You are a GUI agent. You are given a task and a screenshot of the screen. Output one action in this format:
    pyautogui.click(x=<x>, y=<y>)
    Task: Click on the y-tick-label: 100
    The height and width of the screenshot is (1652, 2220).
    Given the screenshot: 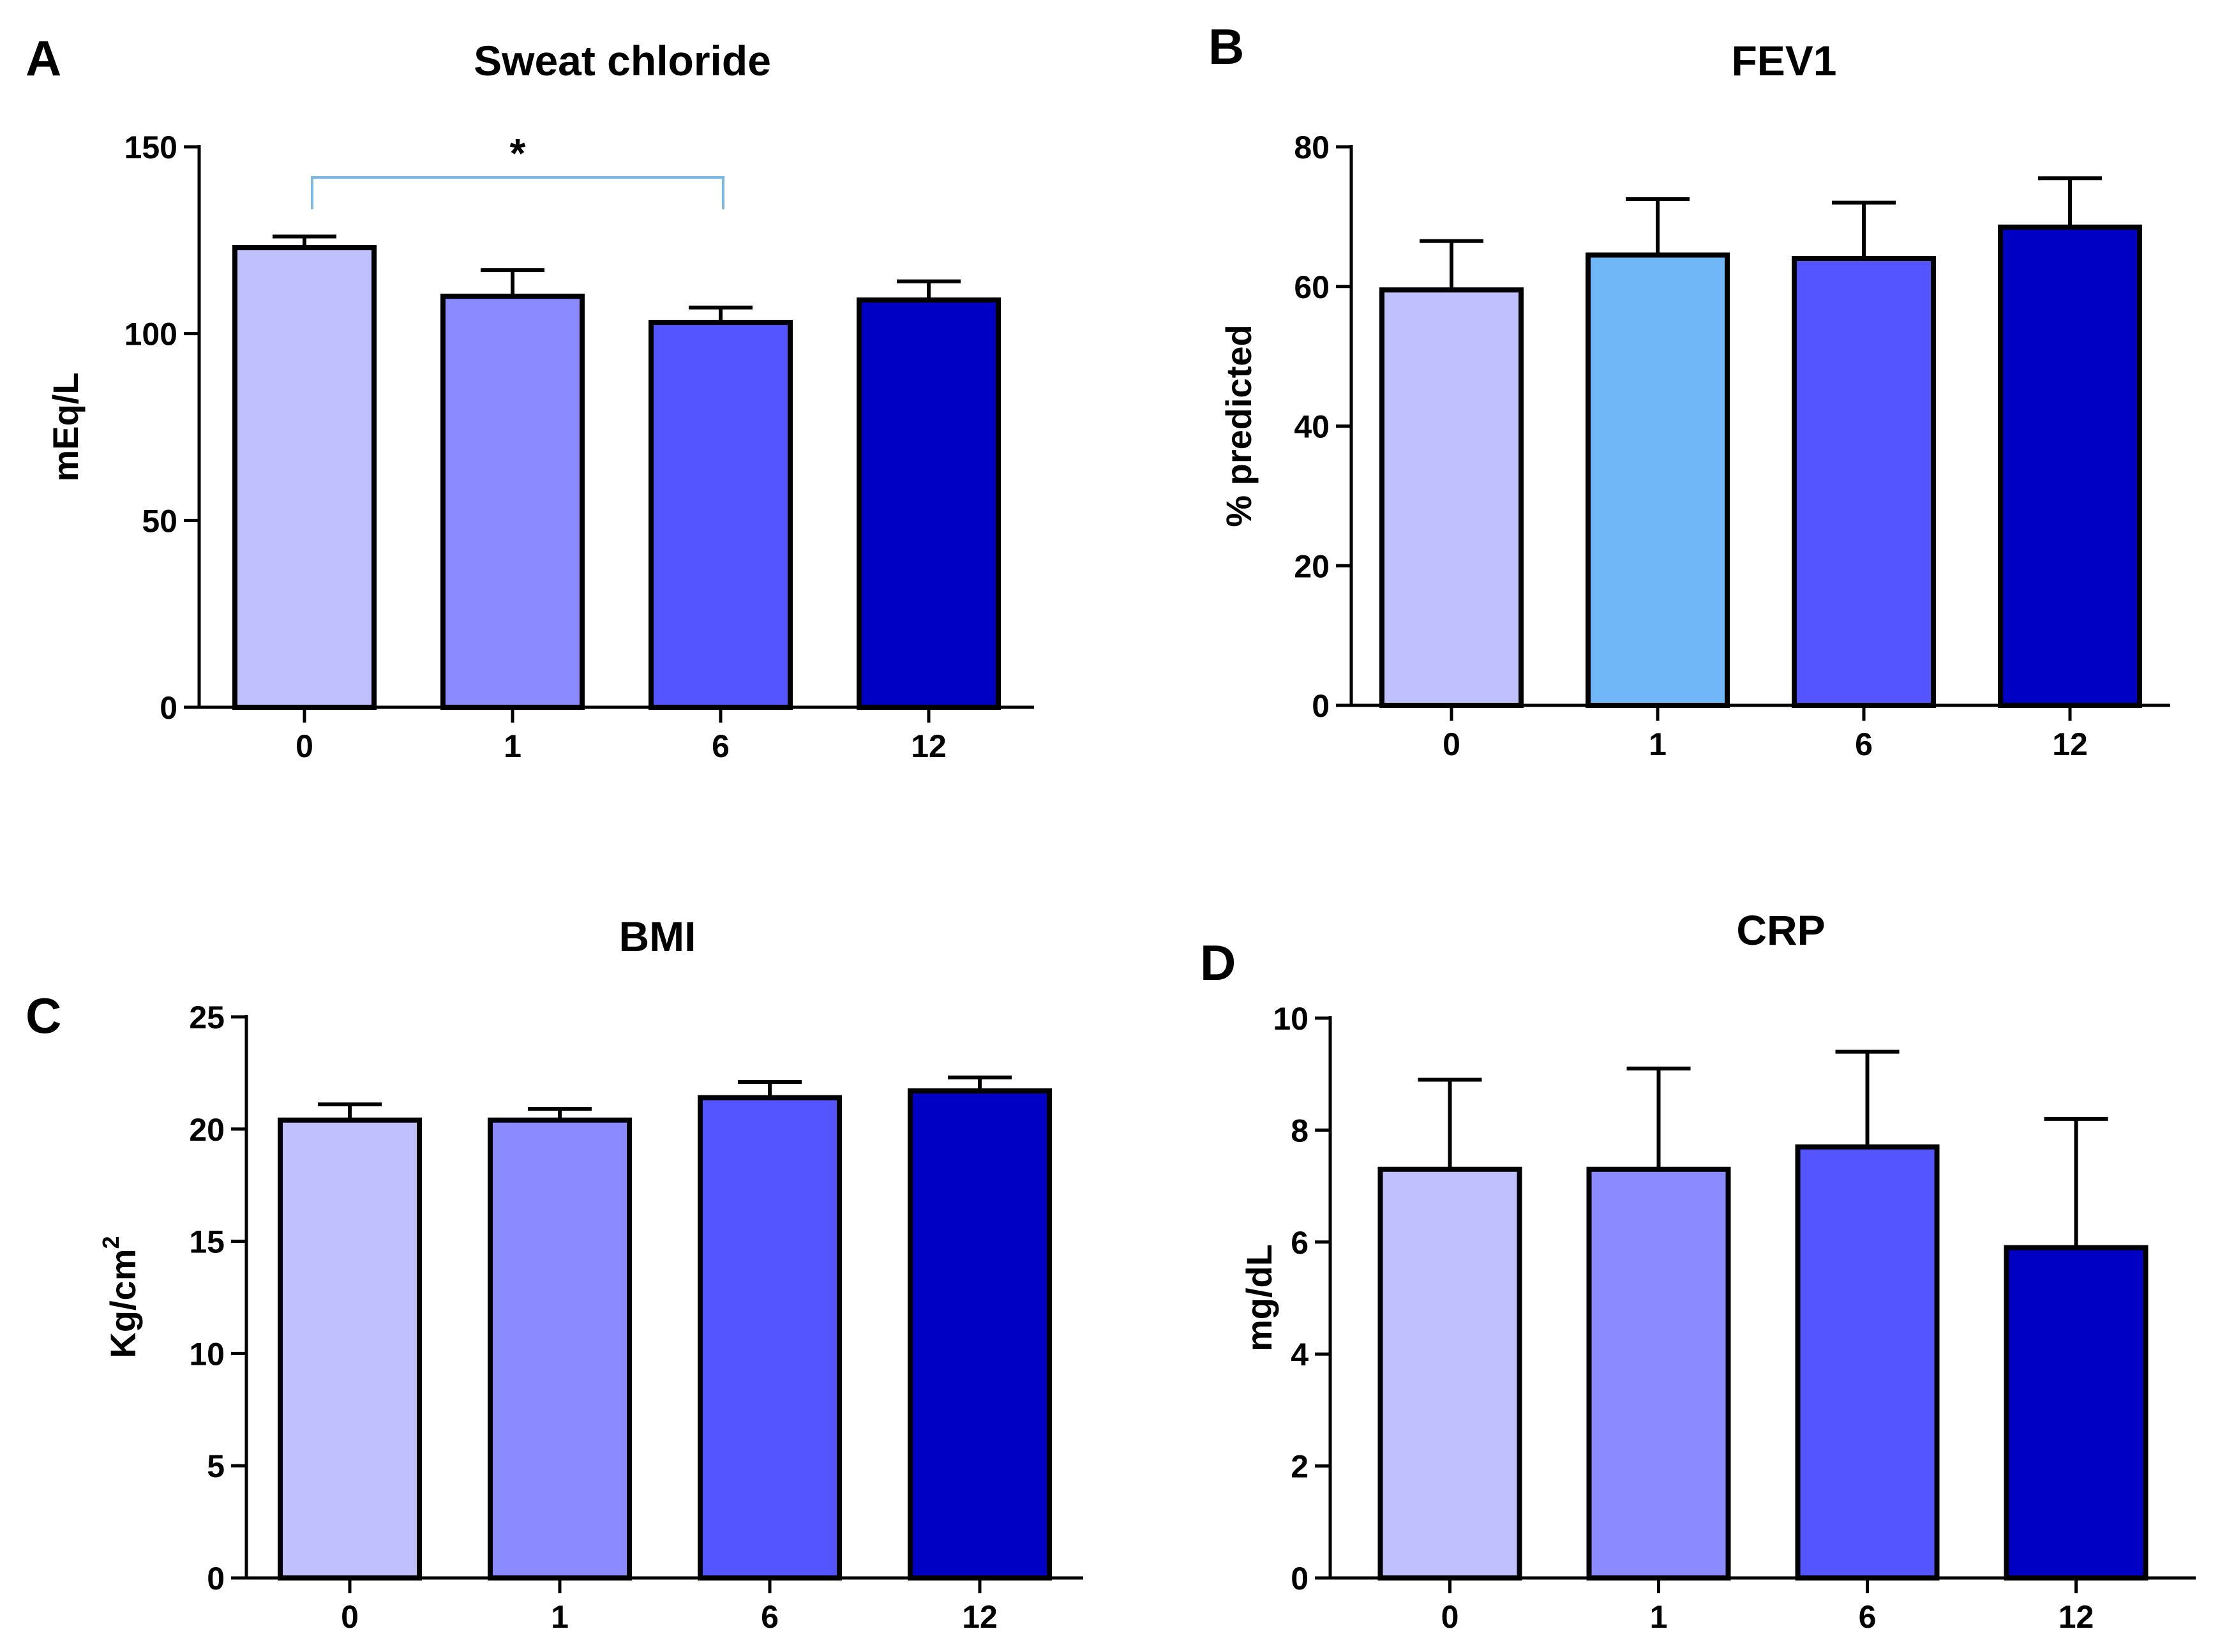 What is the action you would take?
    pyautogui.click(x=150, y=334)
    